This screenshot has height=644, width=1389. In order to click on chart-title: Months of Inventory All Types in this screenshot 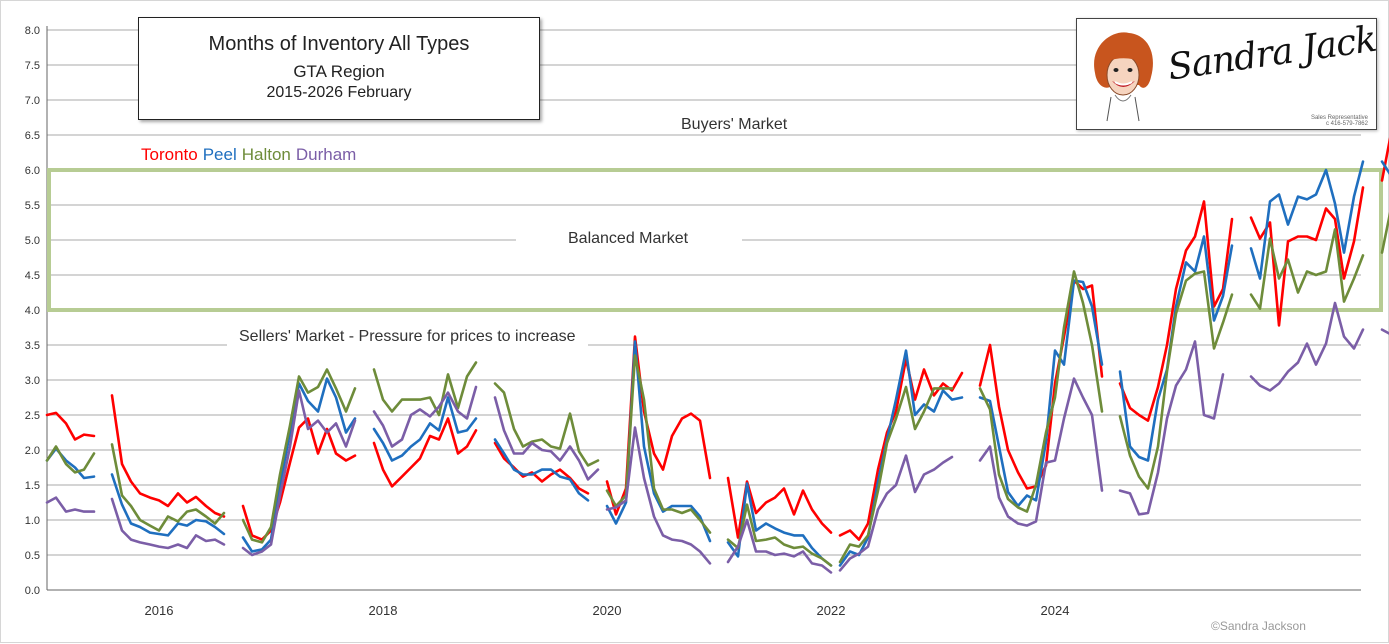, I will do `click(339, 44)`.